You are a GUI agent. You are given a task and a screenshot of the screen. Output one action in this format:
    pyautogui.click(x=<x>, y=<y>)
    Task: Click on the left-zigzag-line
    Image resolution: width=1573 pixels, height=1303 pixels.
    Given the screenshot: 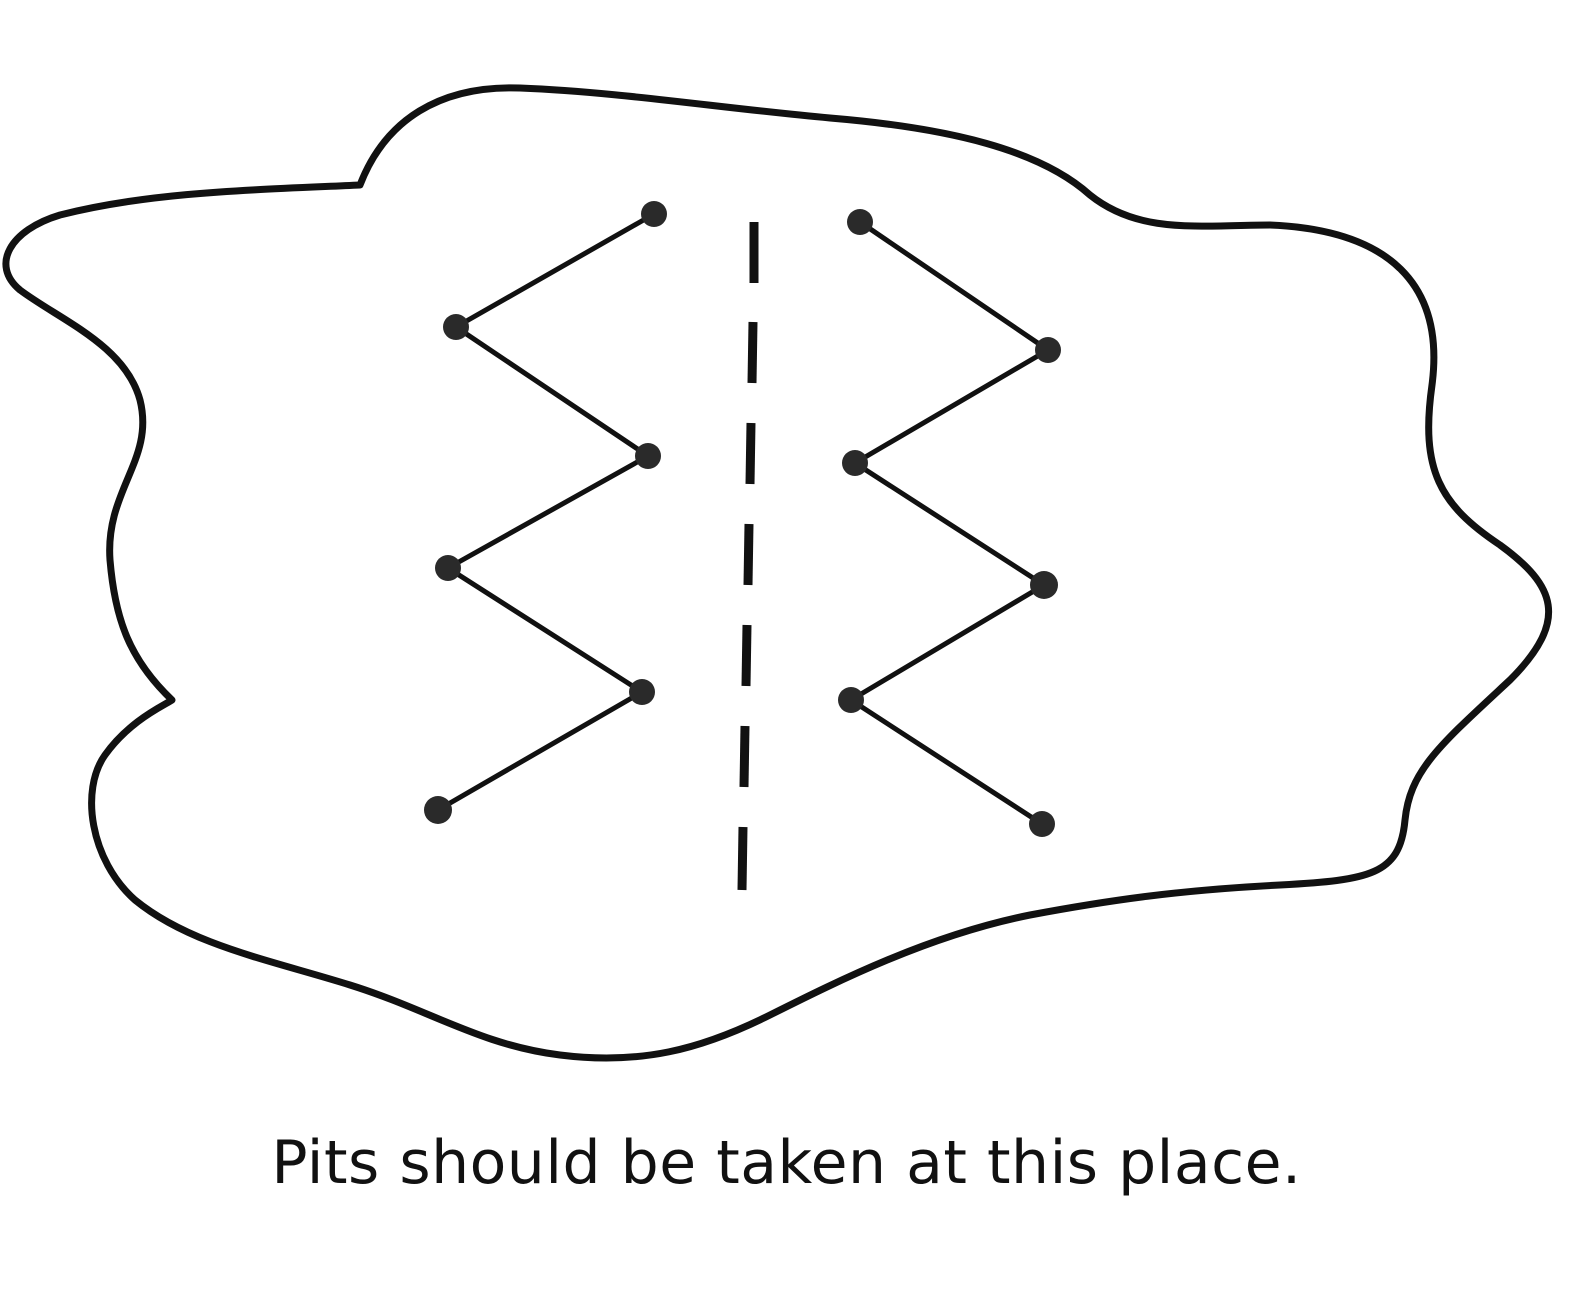 What is the action you would take?
    pyautogui.click(x=546, y=512)
    